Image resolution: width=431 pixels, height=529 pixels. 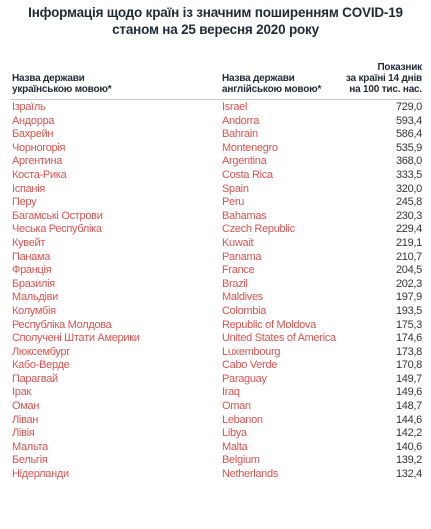 What do you see at coordinates (215, 244) in the screenshot?
I see `table-row: Кувейт Kuwait 219,1` at bounding box center [215, 244].